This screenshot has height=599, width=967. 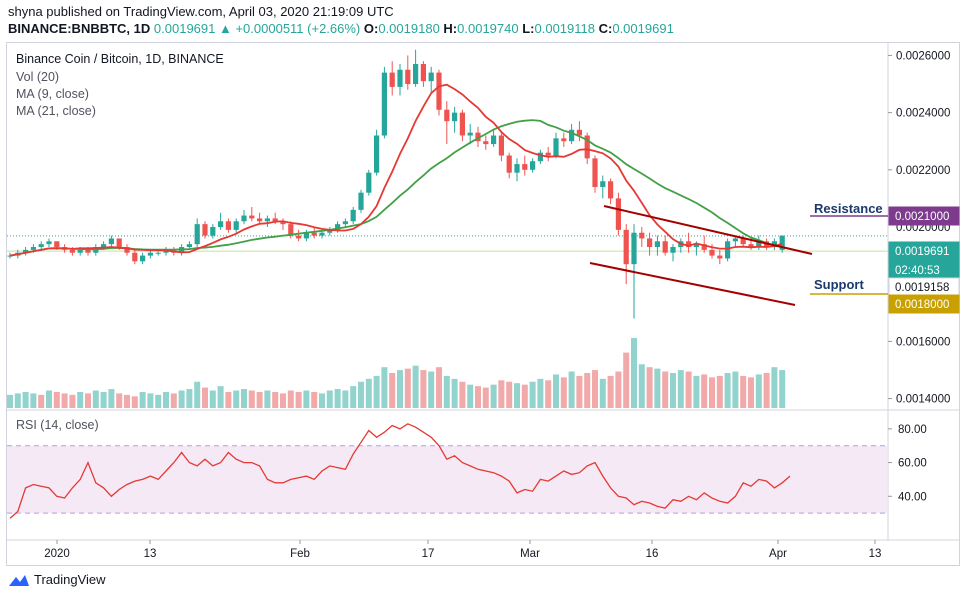 What do you see at coordinates (19, 580) in the screenshot?
I see `tradingview-icon` at bounding box center [19, 580].